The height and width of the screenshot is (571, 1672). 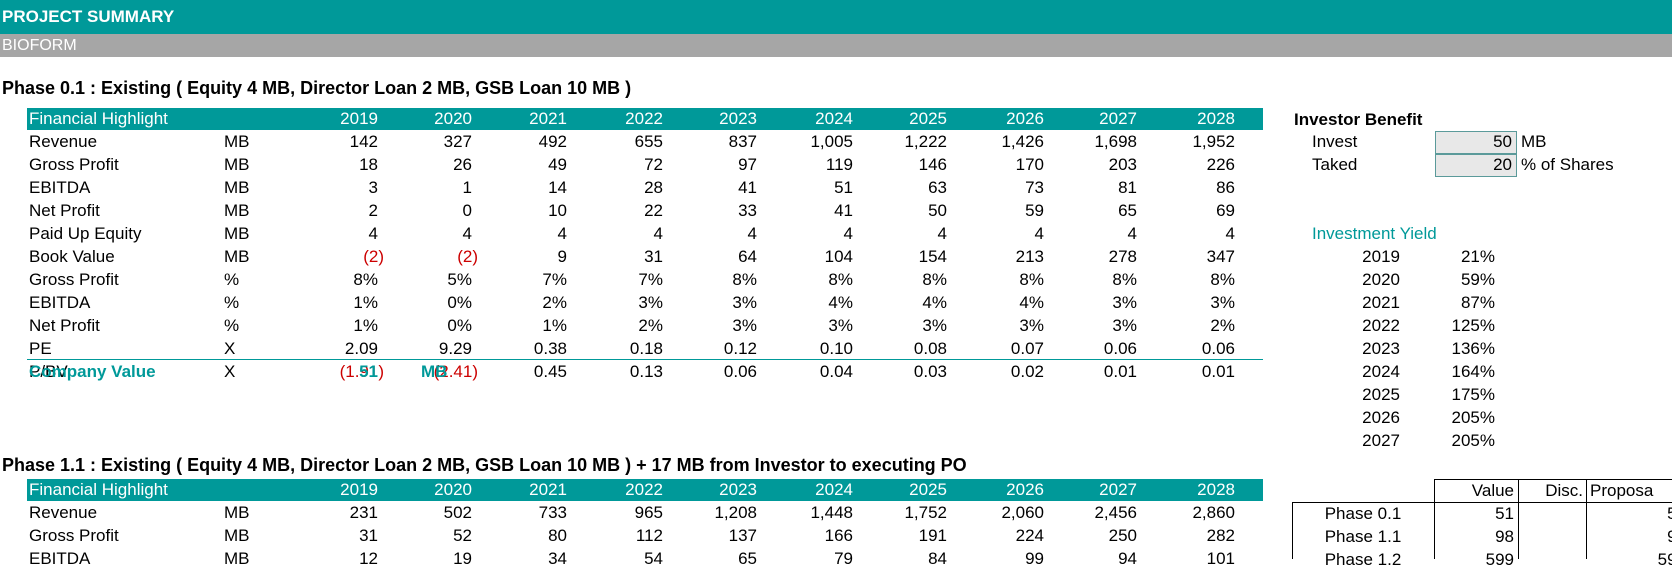 I want to click on table-cell: 224, so click(x=1029, y=535).